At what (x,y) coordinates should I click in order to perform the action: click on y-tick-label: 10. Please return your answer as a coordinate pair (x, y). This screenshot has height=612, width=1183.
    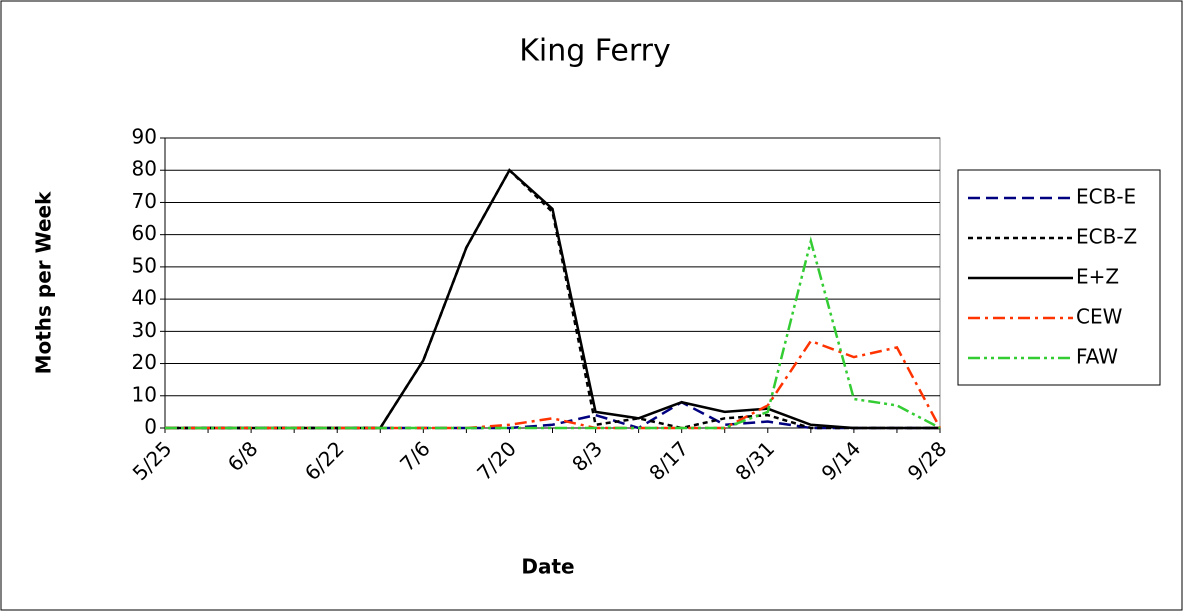
    Looking at the image, I should click on (144, 394).